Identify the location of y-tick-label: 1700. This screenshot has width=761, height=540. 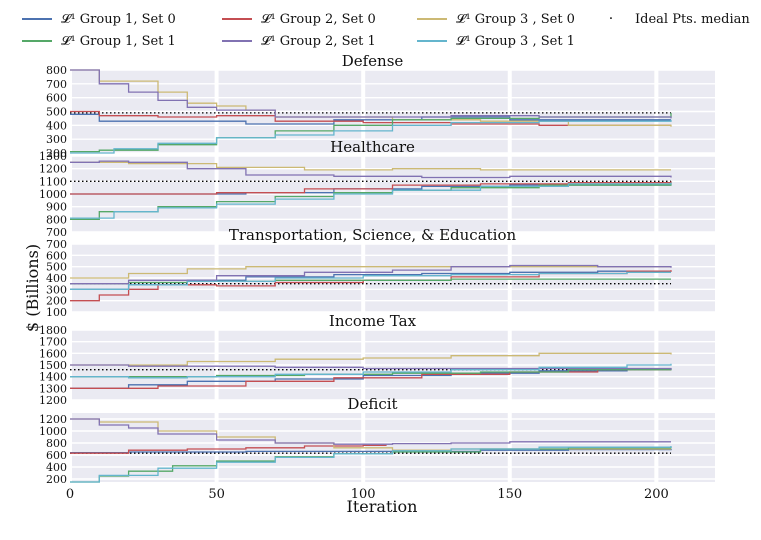
(53, 342).